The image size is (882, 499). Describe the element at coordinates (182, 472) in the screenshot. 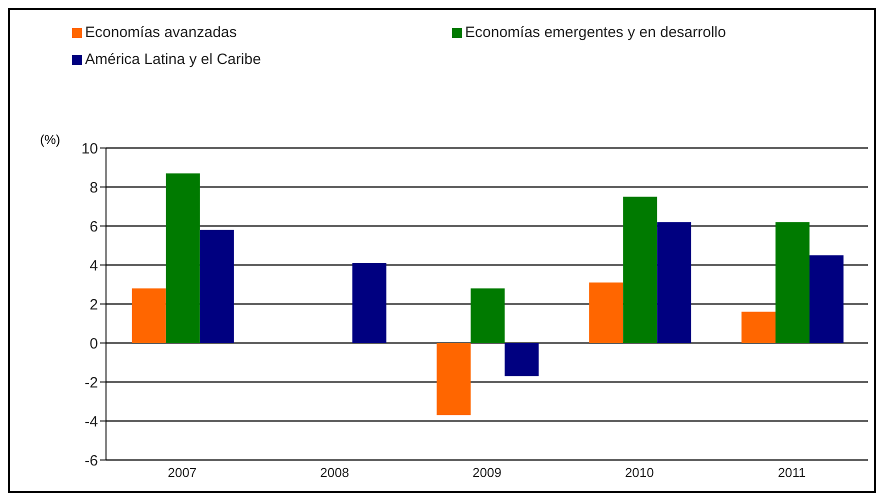

I see `x-tick-label: 2007` at that location.